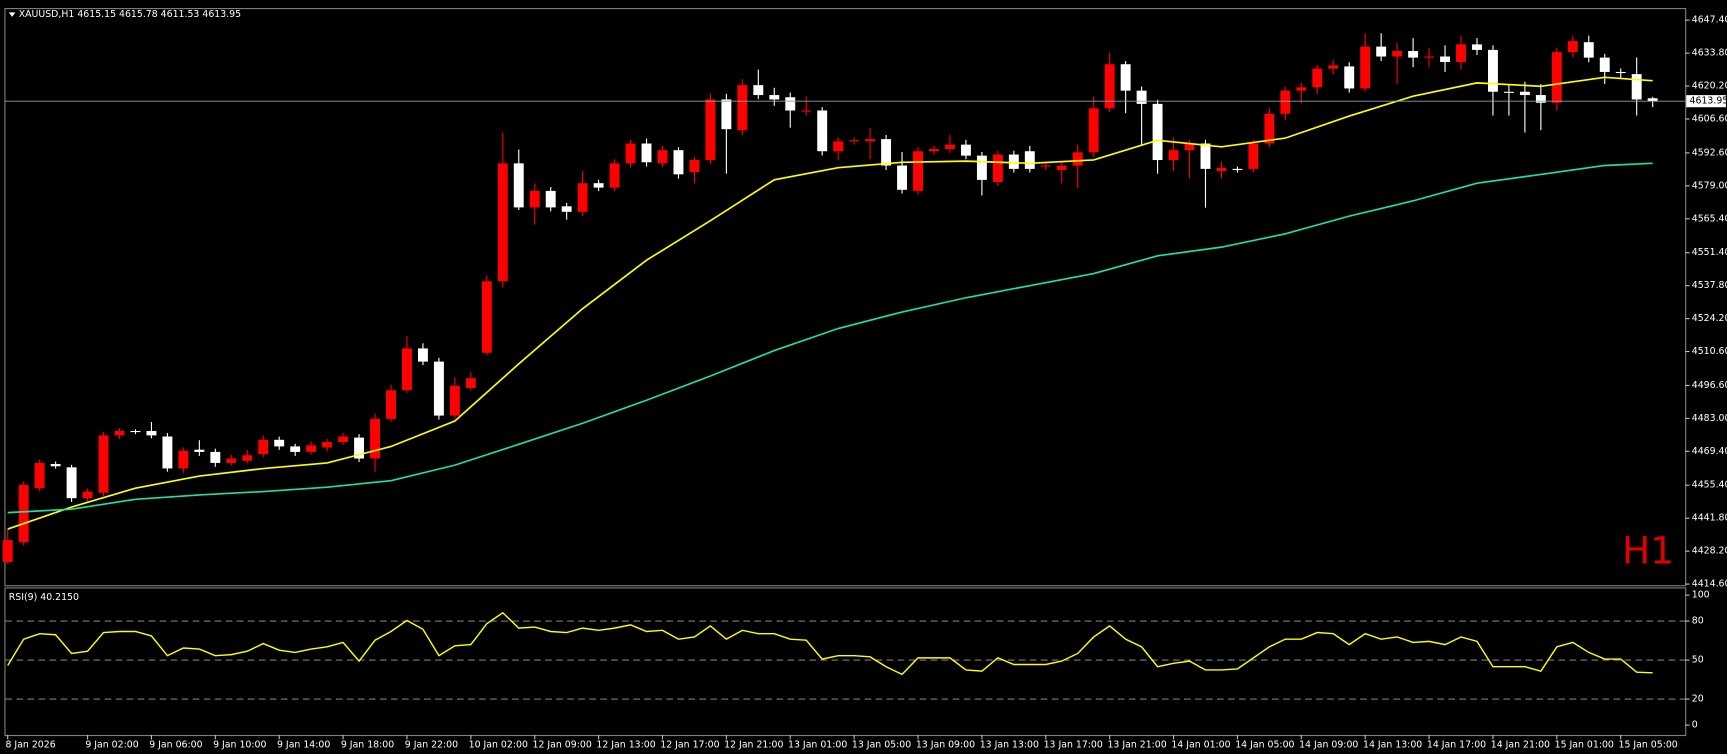 Image resolution: width=1727 pixels, height=754 pixels. Describe the element at coordinates (44, 597) in the screenshot. I see `rsi-title: RSI(9) 40.2150` at that location.